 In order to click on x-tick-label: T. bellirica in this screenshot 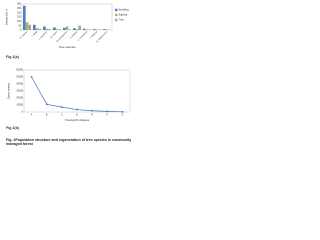, I will do `click(94, 35)`.